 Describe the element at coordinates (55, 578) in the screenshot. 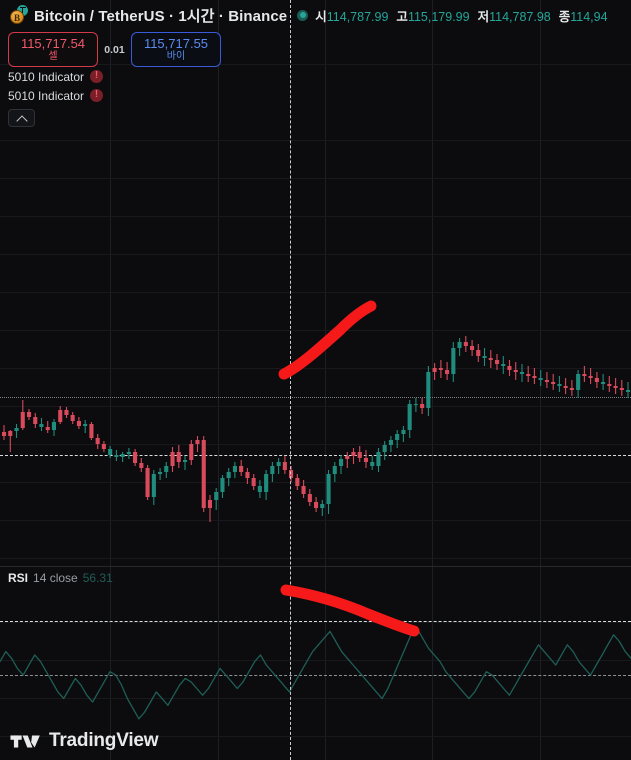

I see `rsi-params: 14 close` at that location.